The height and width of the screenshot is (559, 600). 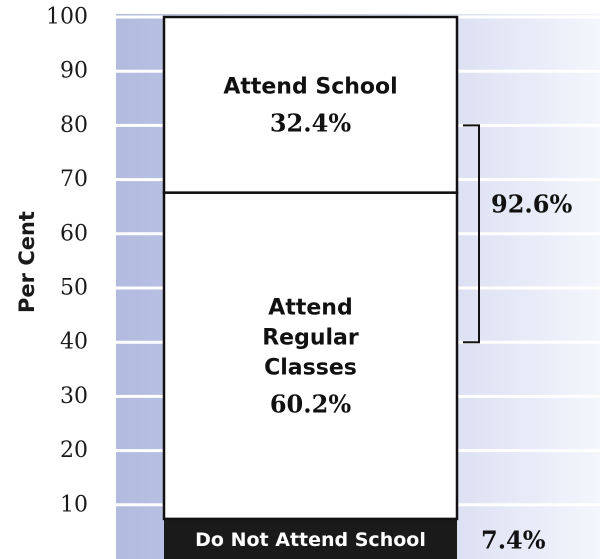 I want to click on bracket-line, so click(x=471, y=234).